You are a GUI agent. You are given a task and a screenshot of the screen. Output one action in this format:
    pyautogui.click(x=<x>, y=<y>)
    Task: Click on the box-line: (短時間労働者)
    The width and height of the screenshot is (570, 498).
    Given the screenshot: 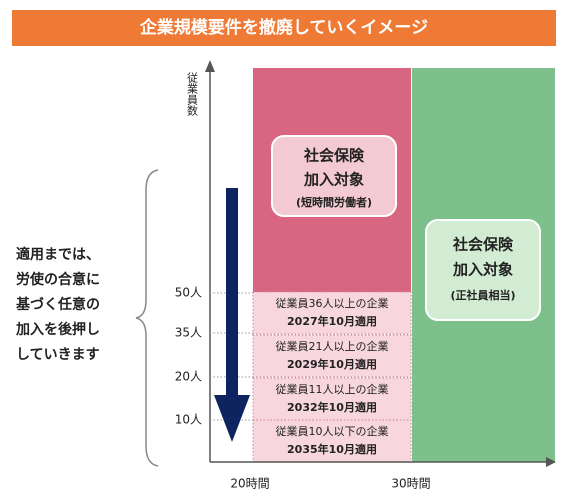 What is the action you would take?
    pyautogui.click(x=334, y=202)
    